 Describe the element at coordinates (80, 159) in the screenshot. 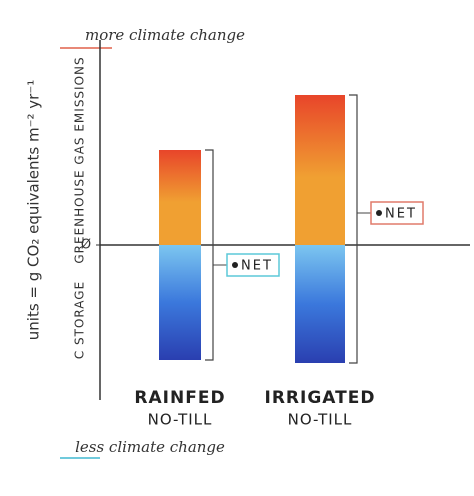

I see `series-label: GREENHOUSE GAS EMISSIONS` at that location.